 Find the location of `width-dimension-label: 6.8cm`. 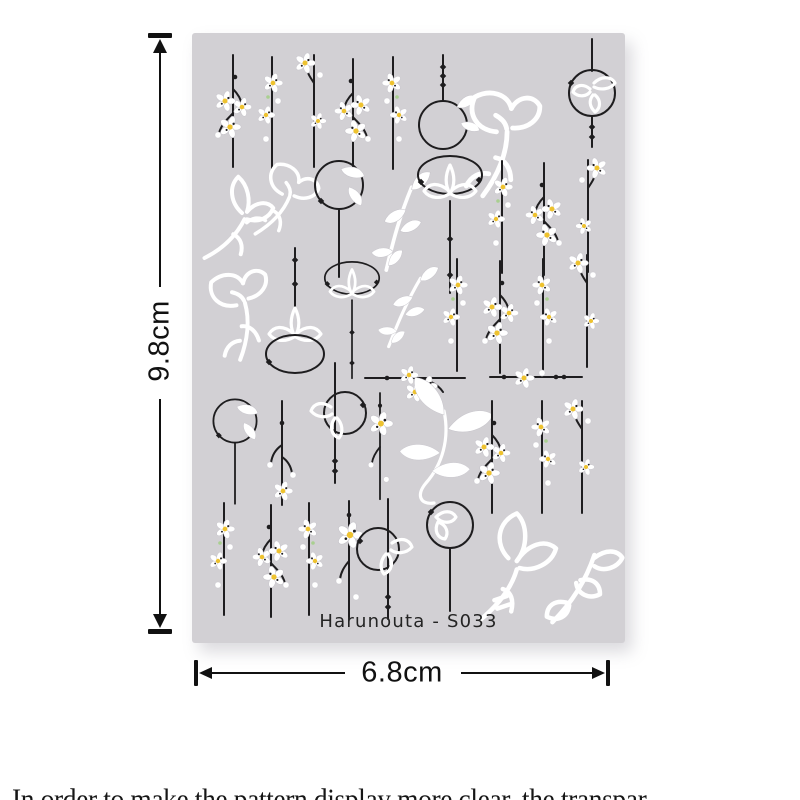

width-dimension-label: 6.8cm is located at coordinates (402, 672).